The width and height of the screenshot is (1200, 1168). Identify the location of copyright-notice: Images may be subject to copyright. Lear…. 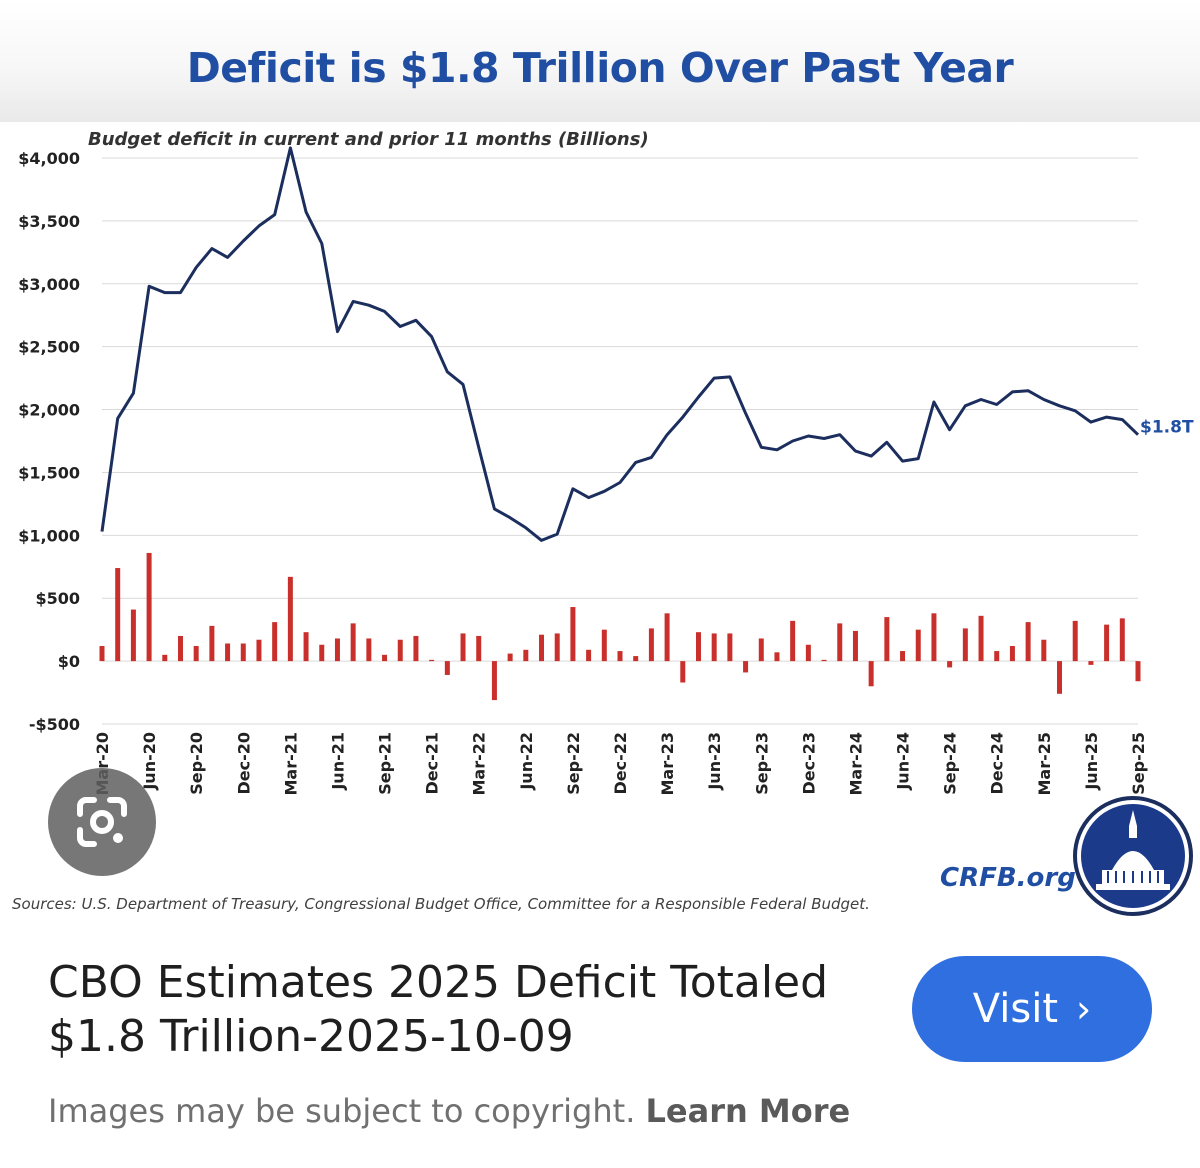
(449, 1111).